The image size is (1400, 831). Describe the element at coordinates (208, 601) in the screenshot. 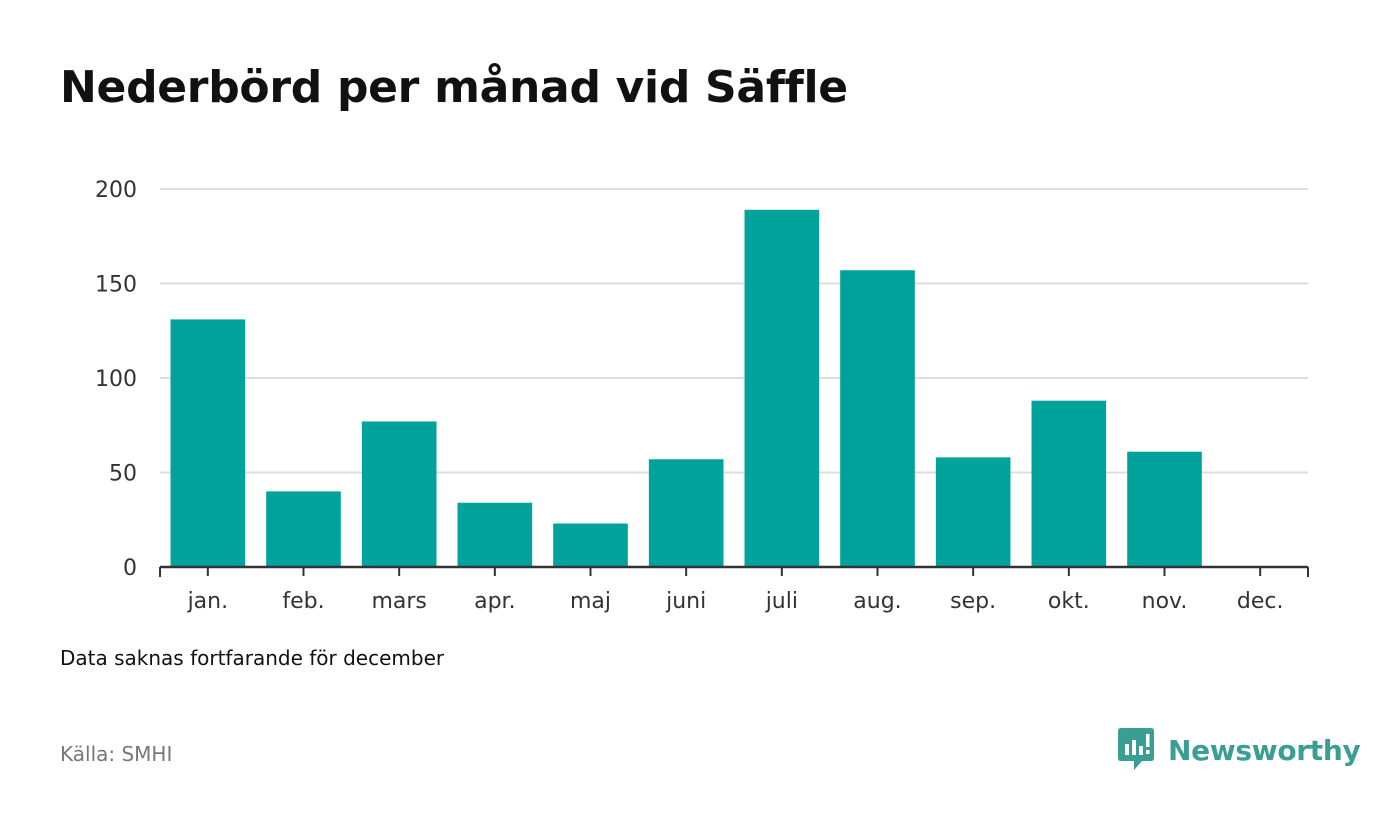

I see `x-tick-label: jan.` at that location.